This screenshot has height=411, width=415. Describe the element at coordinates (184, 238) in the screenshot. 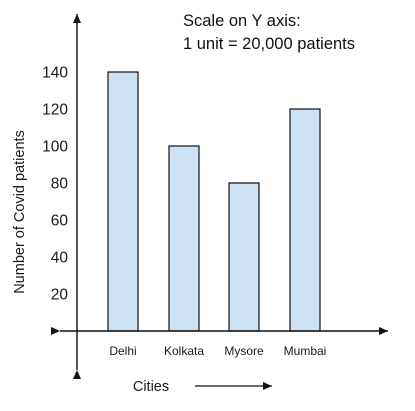

I see `bar-kolkata` at that location.